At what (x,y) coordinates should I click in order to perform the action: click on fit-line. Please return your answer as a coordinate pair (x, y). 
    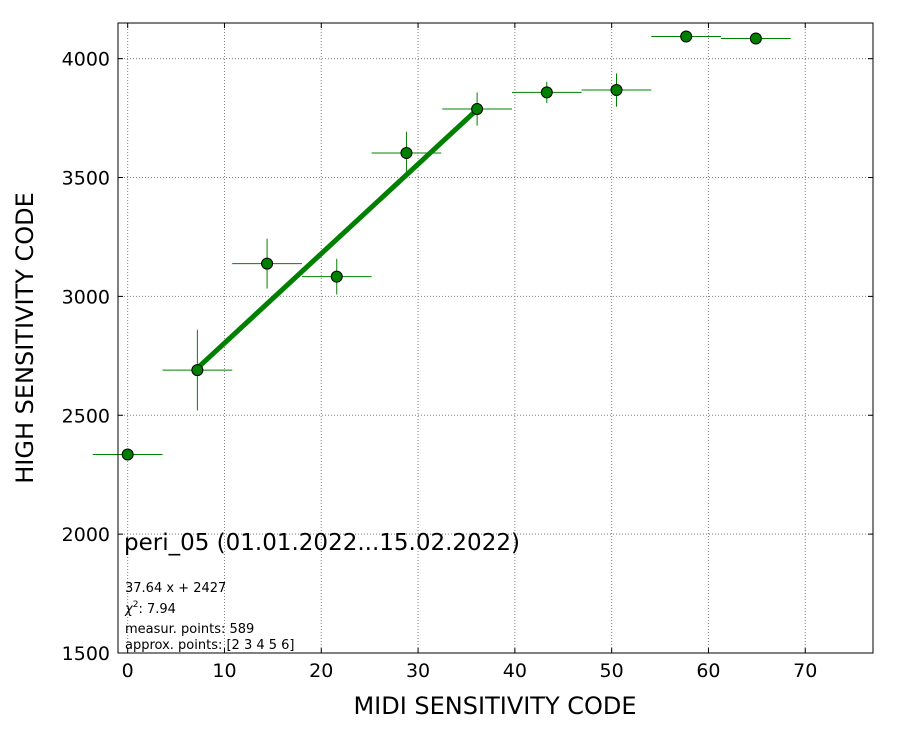
    Looking at the image, I should click on (337, 239).